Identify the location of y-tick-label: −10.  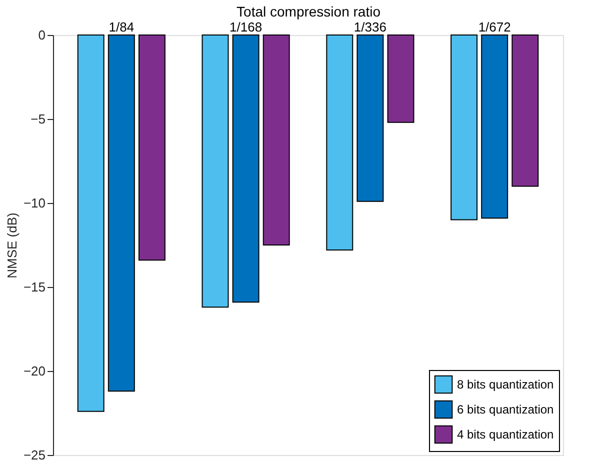
(34, 203).